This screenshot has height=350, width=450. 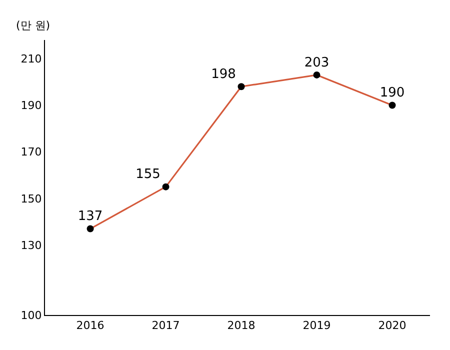 What do you see at coordinates (31, 199) in the screenshot?
I see `y-tick-label: 150` at bounding box center [31, 199].